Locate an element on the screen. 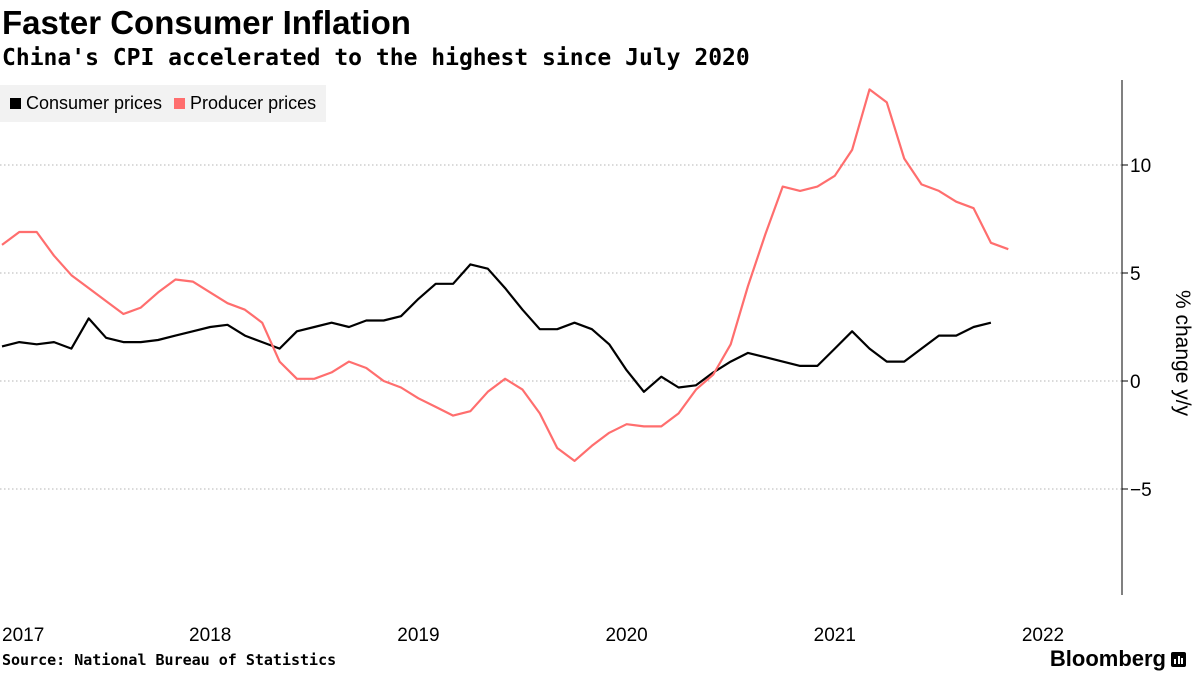 Image resolution: width=1200 pixels, height=675 pixels. y-tick-label-1: 0 is located at coordinates (1135, 382).